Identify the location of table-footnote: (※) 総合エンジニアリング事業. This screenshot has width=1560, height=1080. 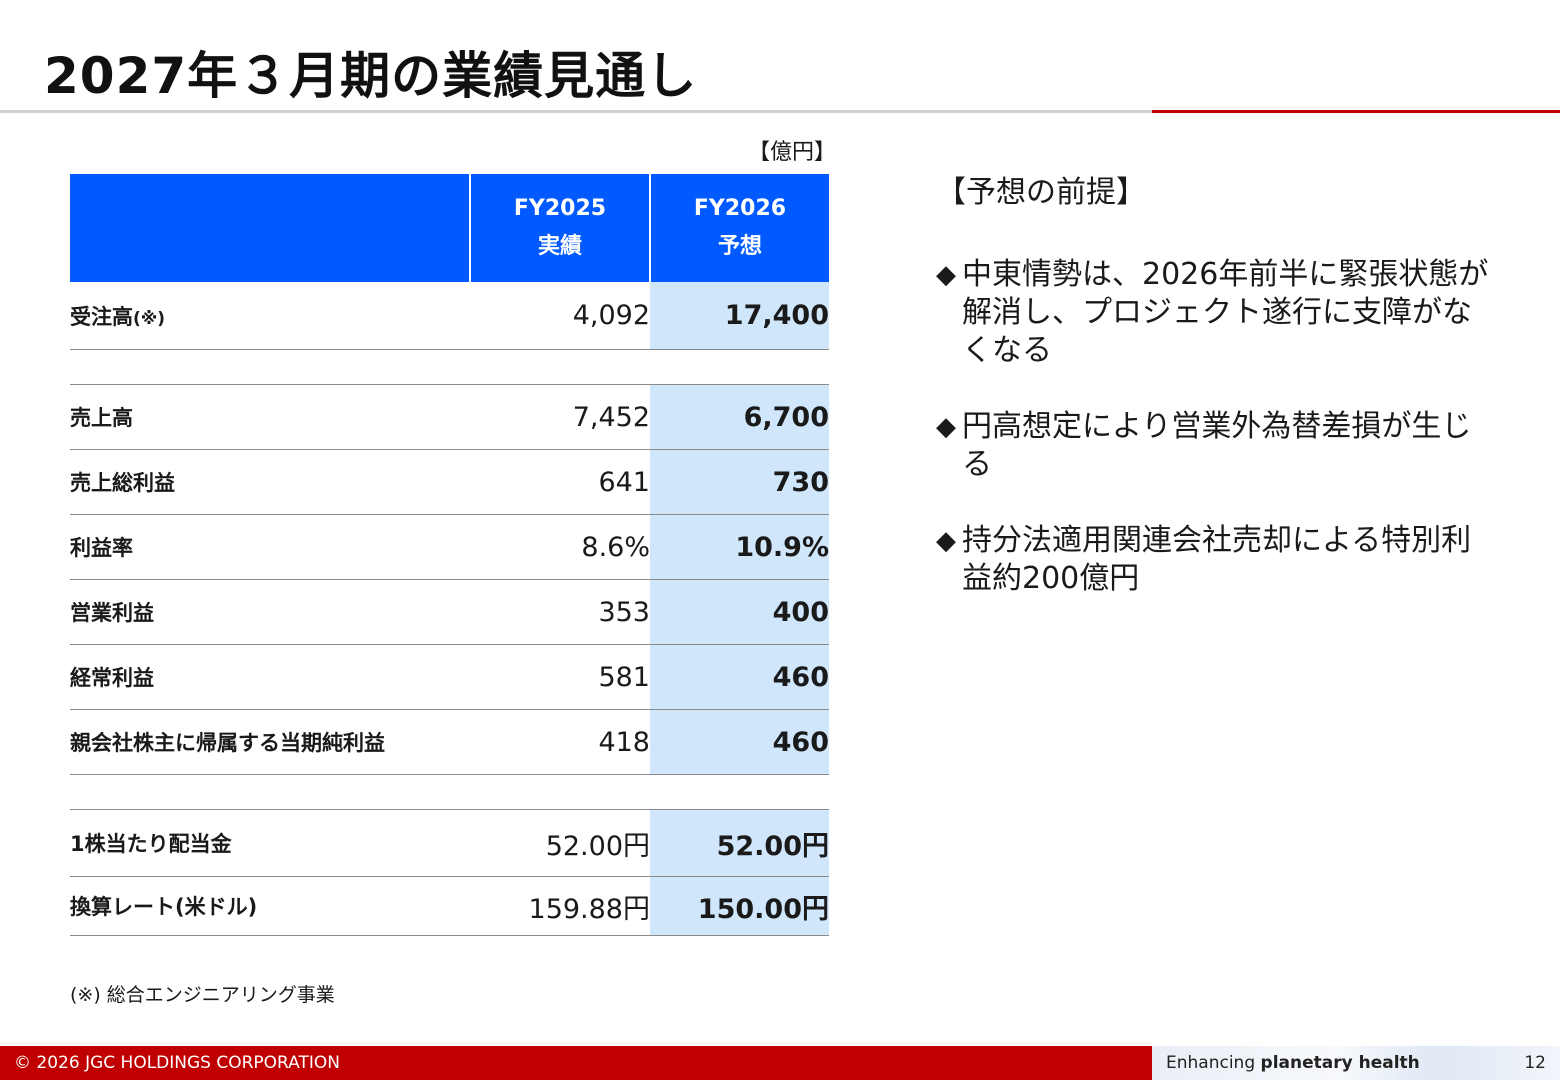
(202, 995).